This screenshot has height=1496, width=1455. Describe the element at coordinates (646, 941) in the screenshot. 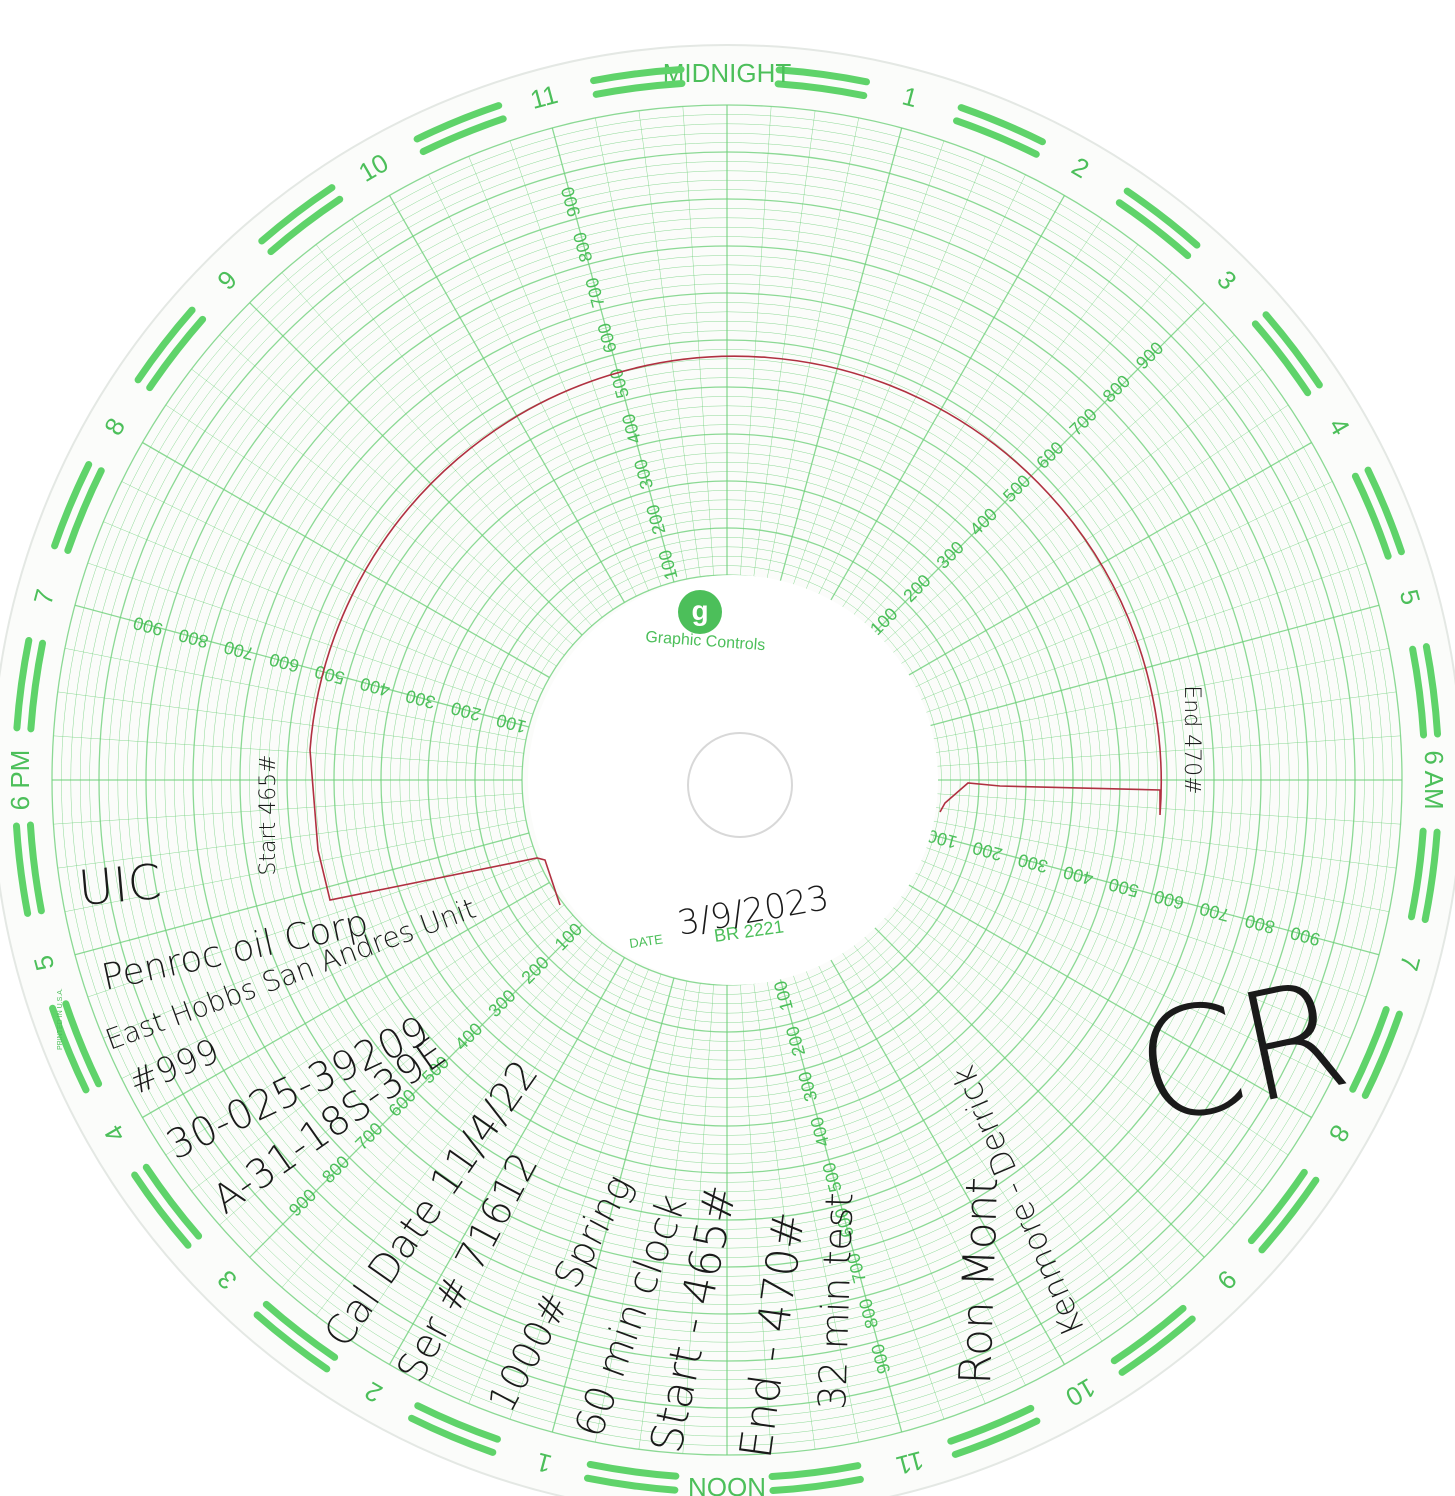

I see `date-label: DATE` at that location.